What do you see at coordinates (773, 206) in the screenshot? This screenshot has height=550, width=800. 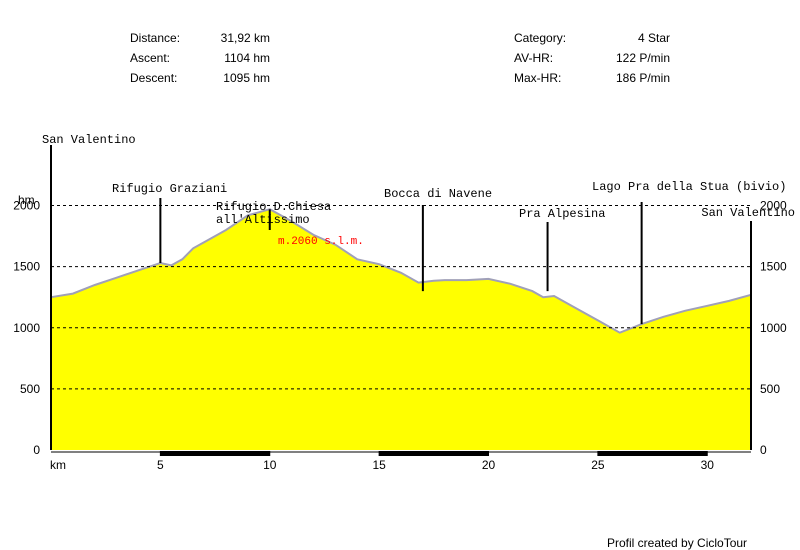 I see `y-tick-label-right: 2000` at bounding box center [773, 206].